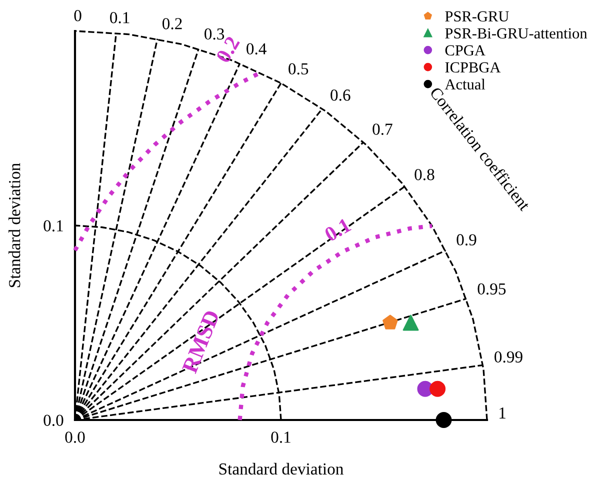 The height and width of the screenshot is (482, 598). Describe the element at coordinates (340, 95) in the screenshot. I see `annotation: 0.6` at that location.